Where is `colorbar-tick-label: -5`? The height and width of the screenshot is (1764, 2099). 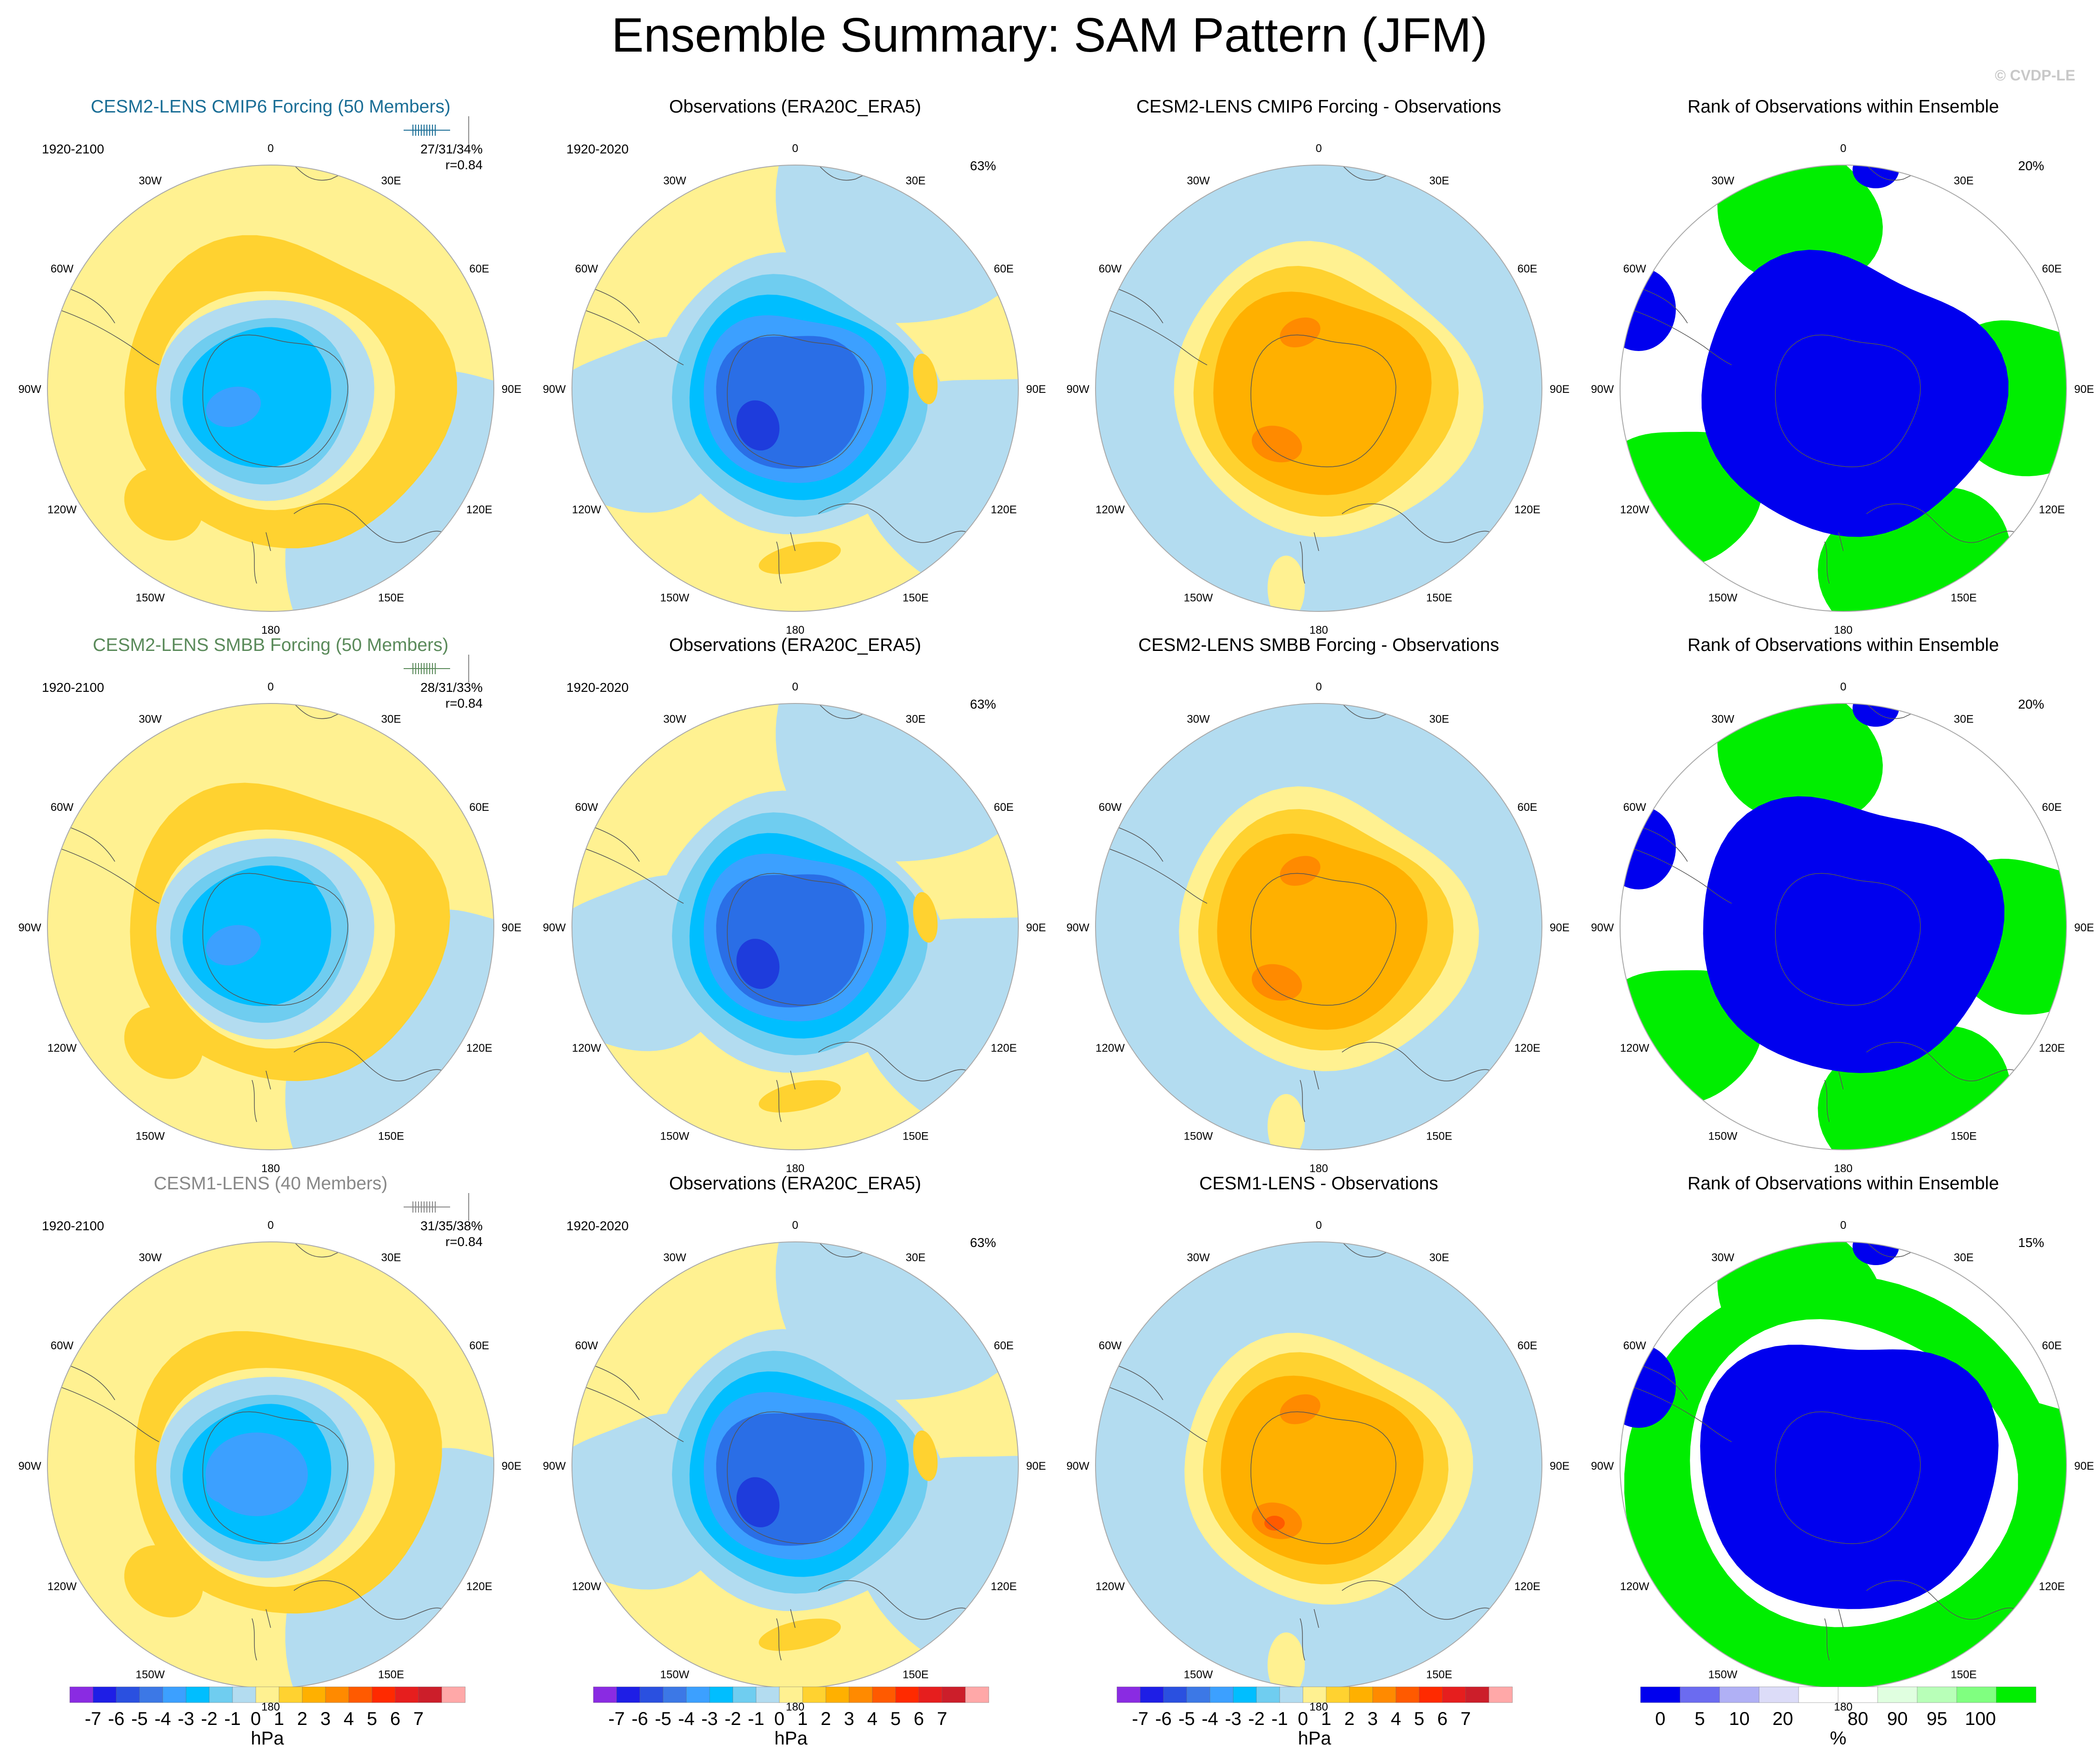
colorbar-tick-label: -5 is located at coordinates (139, 1719).